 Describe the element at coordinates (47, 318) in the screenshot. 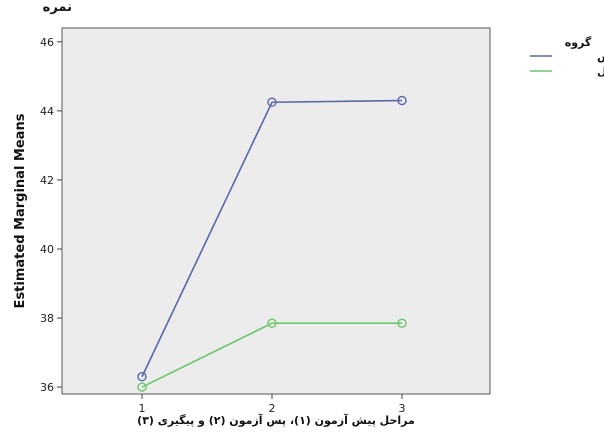

I see `y-tick-label-38: 38` at that location.